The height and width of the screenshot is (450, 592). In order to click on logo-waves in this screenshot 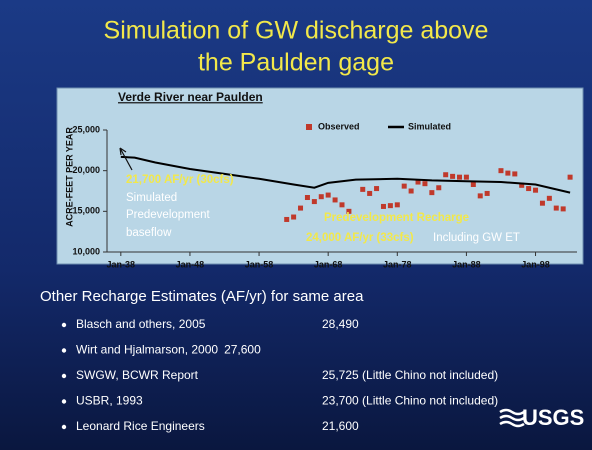, I will do `click(512, 418)`.